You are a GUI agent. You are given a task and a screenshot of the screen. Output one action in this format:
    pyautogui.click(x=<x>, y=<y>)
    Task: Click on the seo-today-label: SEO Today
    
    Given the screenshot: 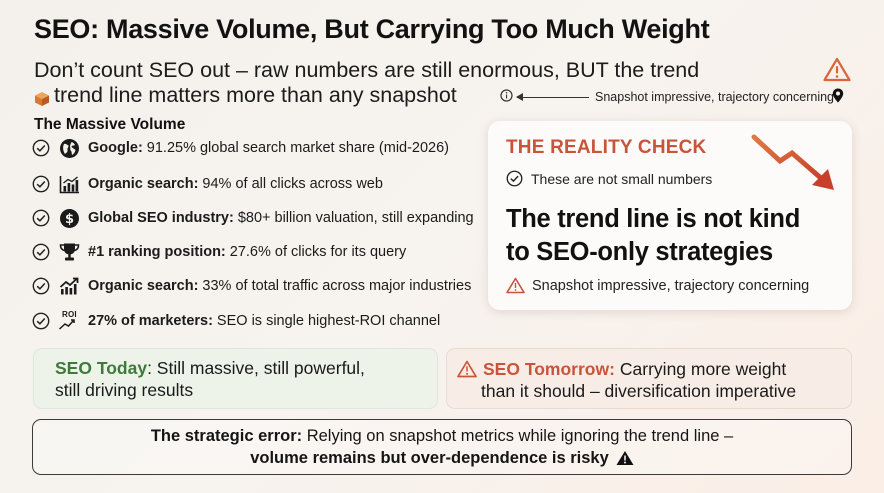 What is the action you would take?
    pyautogui.click(x=101, y=368)
    